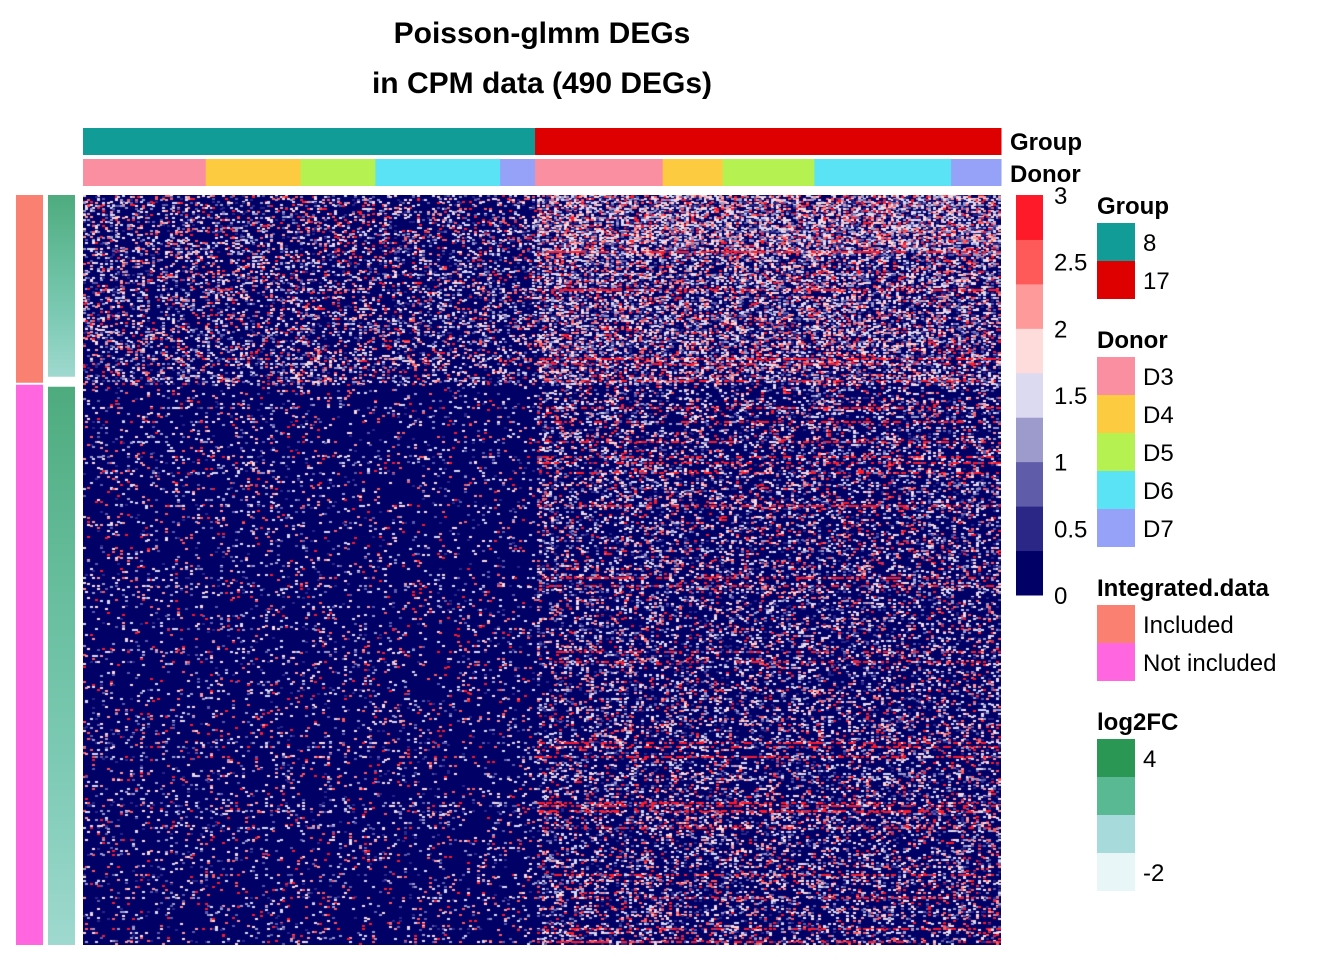 The width and height of the screenshot is (1344, 960). I want to click on row-annotations, so click(45, 570).